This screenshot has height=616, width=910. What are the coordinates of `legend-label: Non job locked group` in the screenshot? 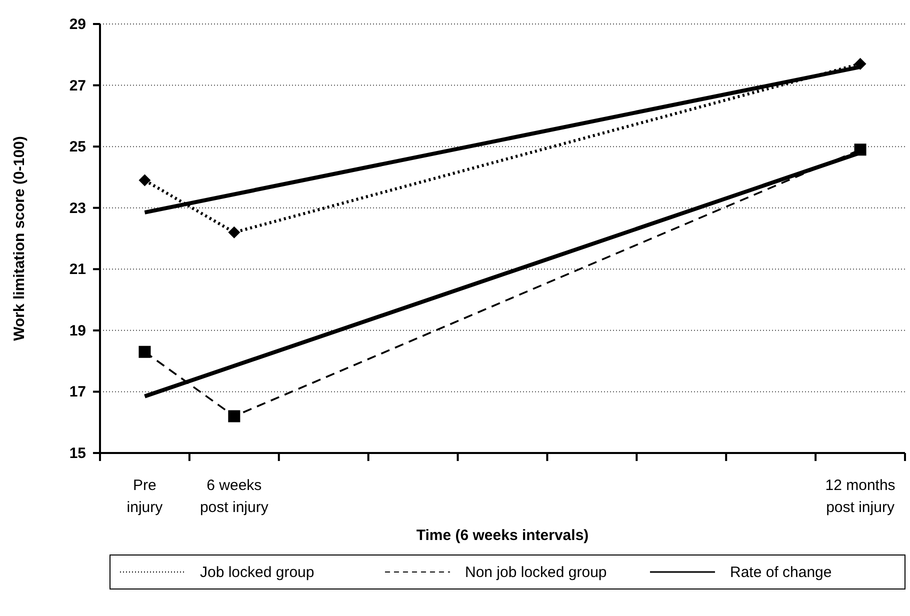 It's located at (536, 572).